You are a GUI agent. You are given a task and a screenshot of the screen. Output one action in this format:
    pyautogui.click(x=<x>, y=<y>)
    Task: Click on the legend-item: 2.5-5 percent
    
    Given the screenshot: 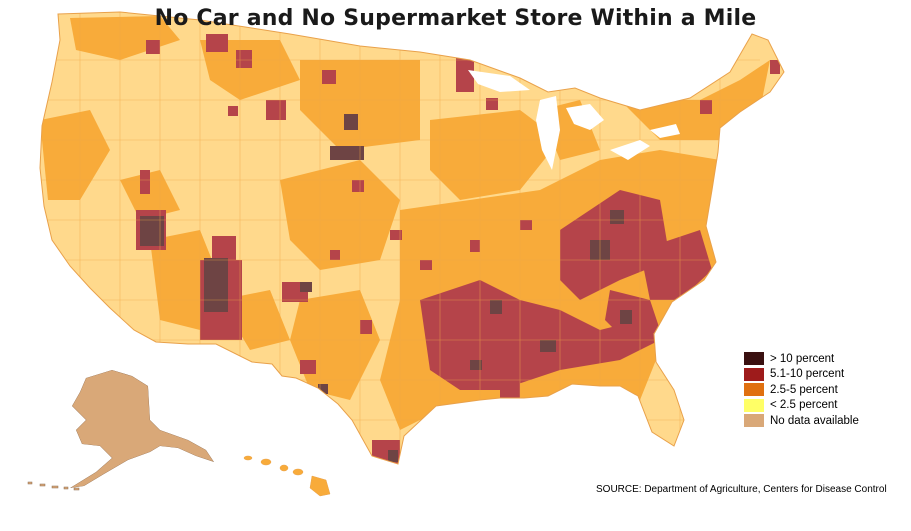 What is the action you would take?
    pyautogui.click(x=824, y=390)
    